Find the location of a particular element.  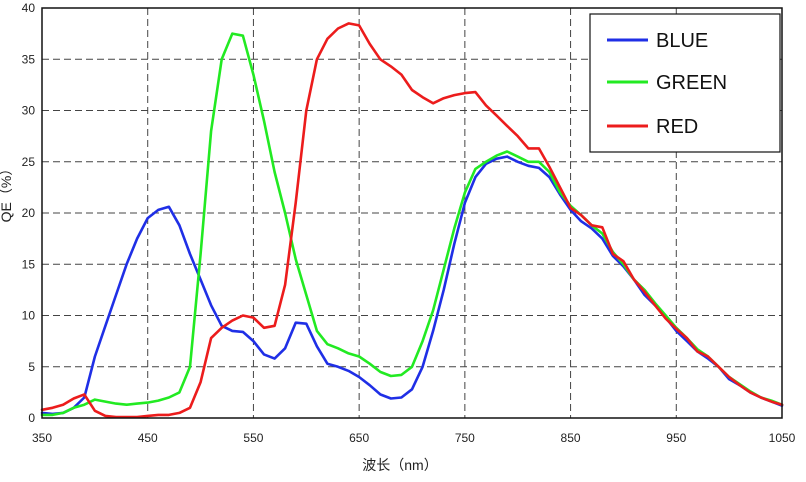

x-tick-label: 650 is located at coordinates (359, 438).